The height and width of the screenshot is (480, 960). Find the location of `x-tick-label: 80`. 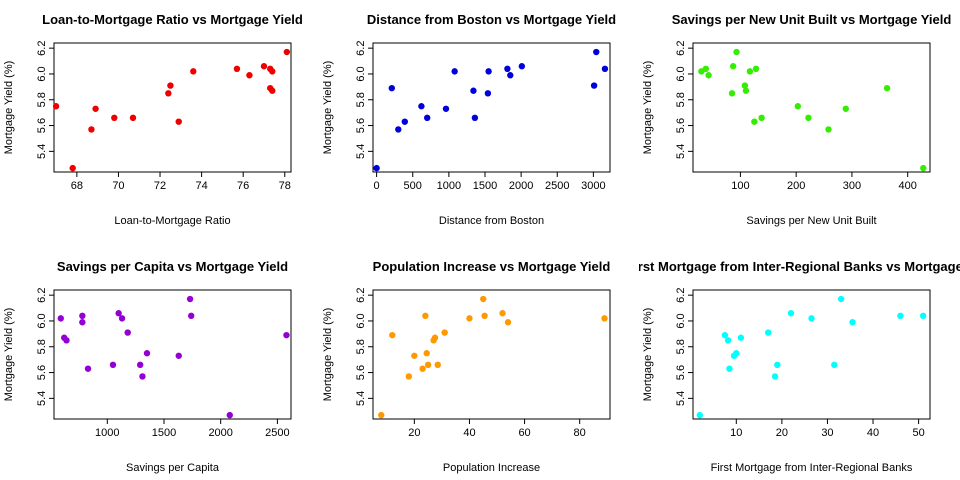

x-tick-label: 80 is located at coordinates (580, 433).